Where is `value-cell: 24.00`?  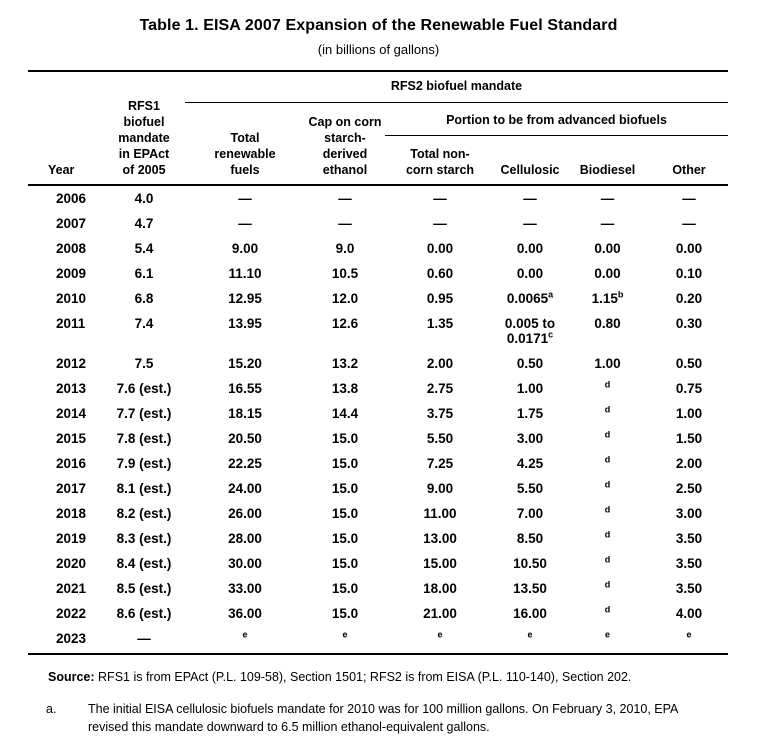
value-cell: 24.00 is located at coordinates (245, 488).